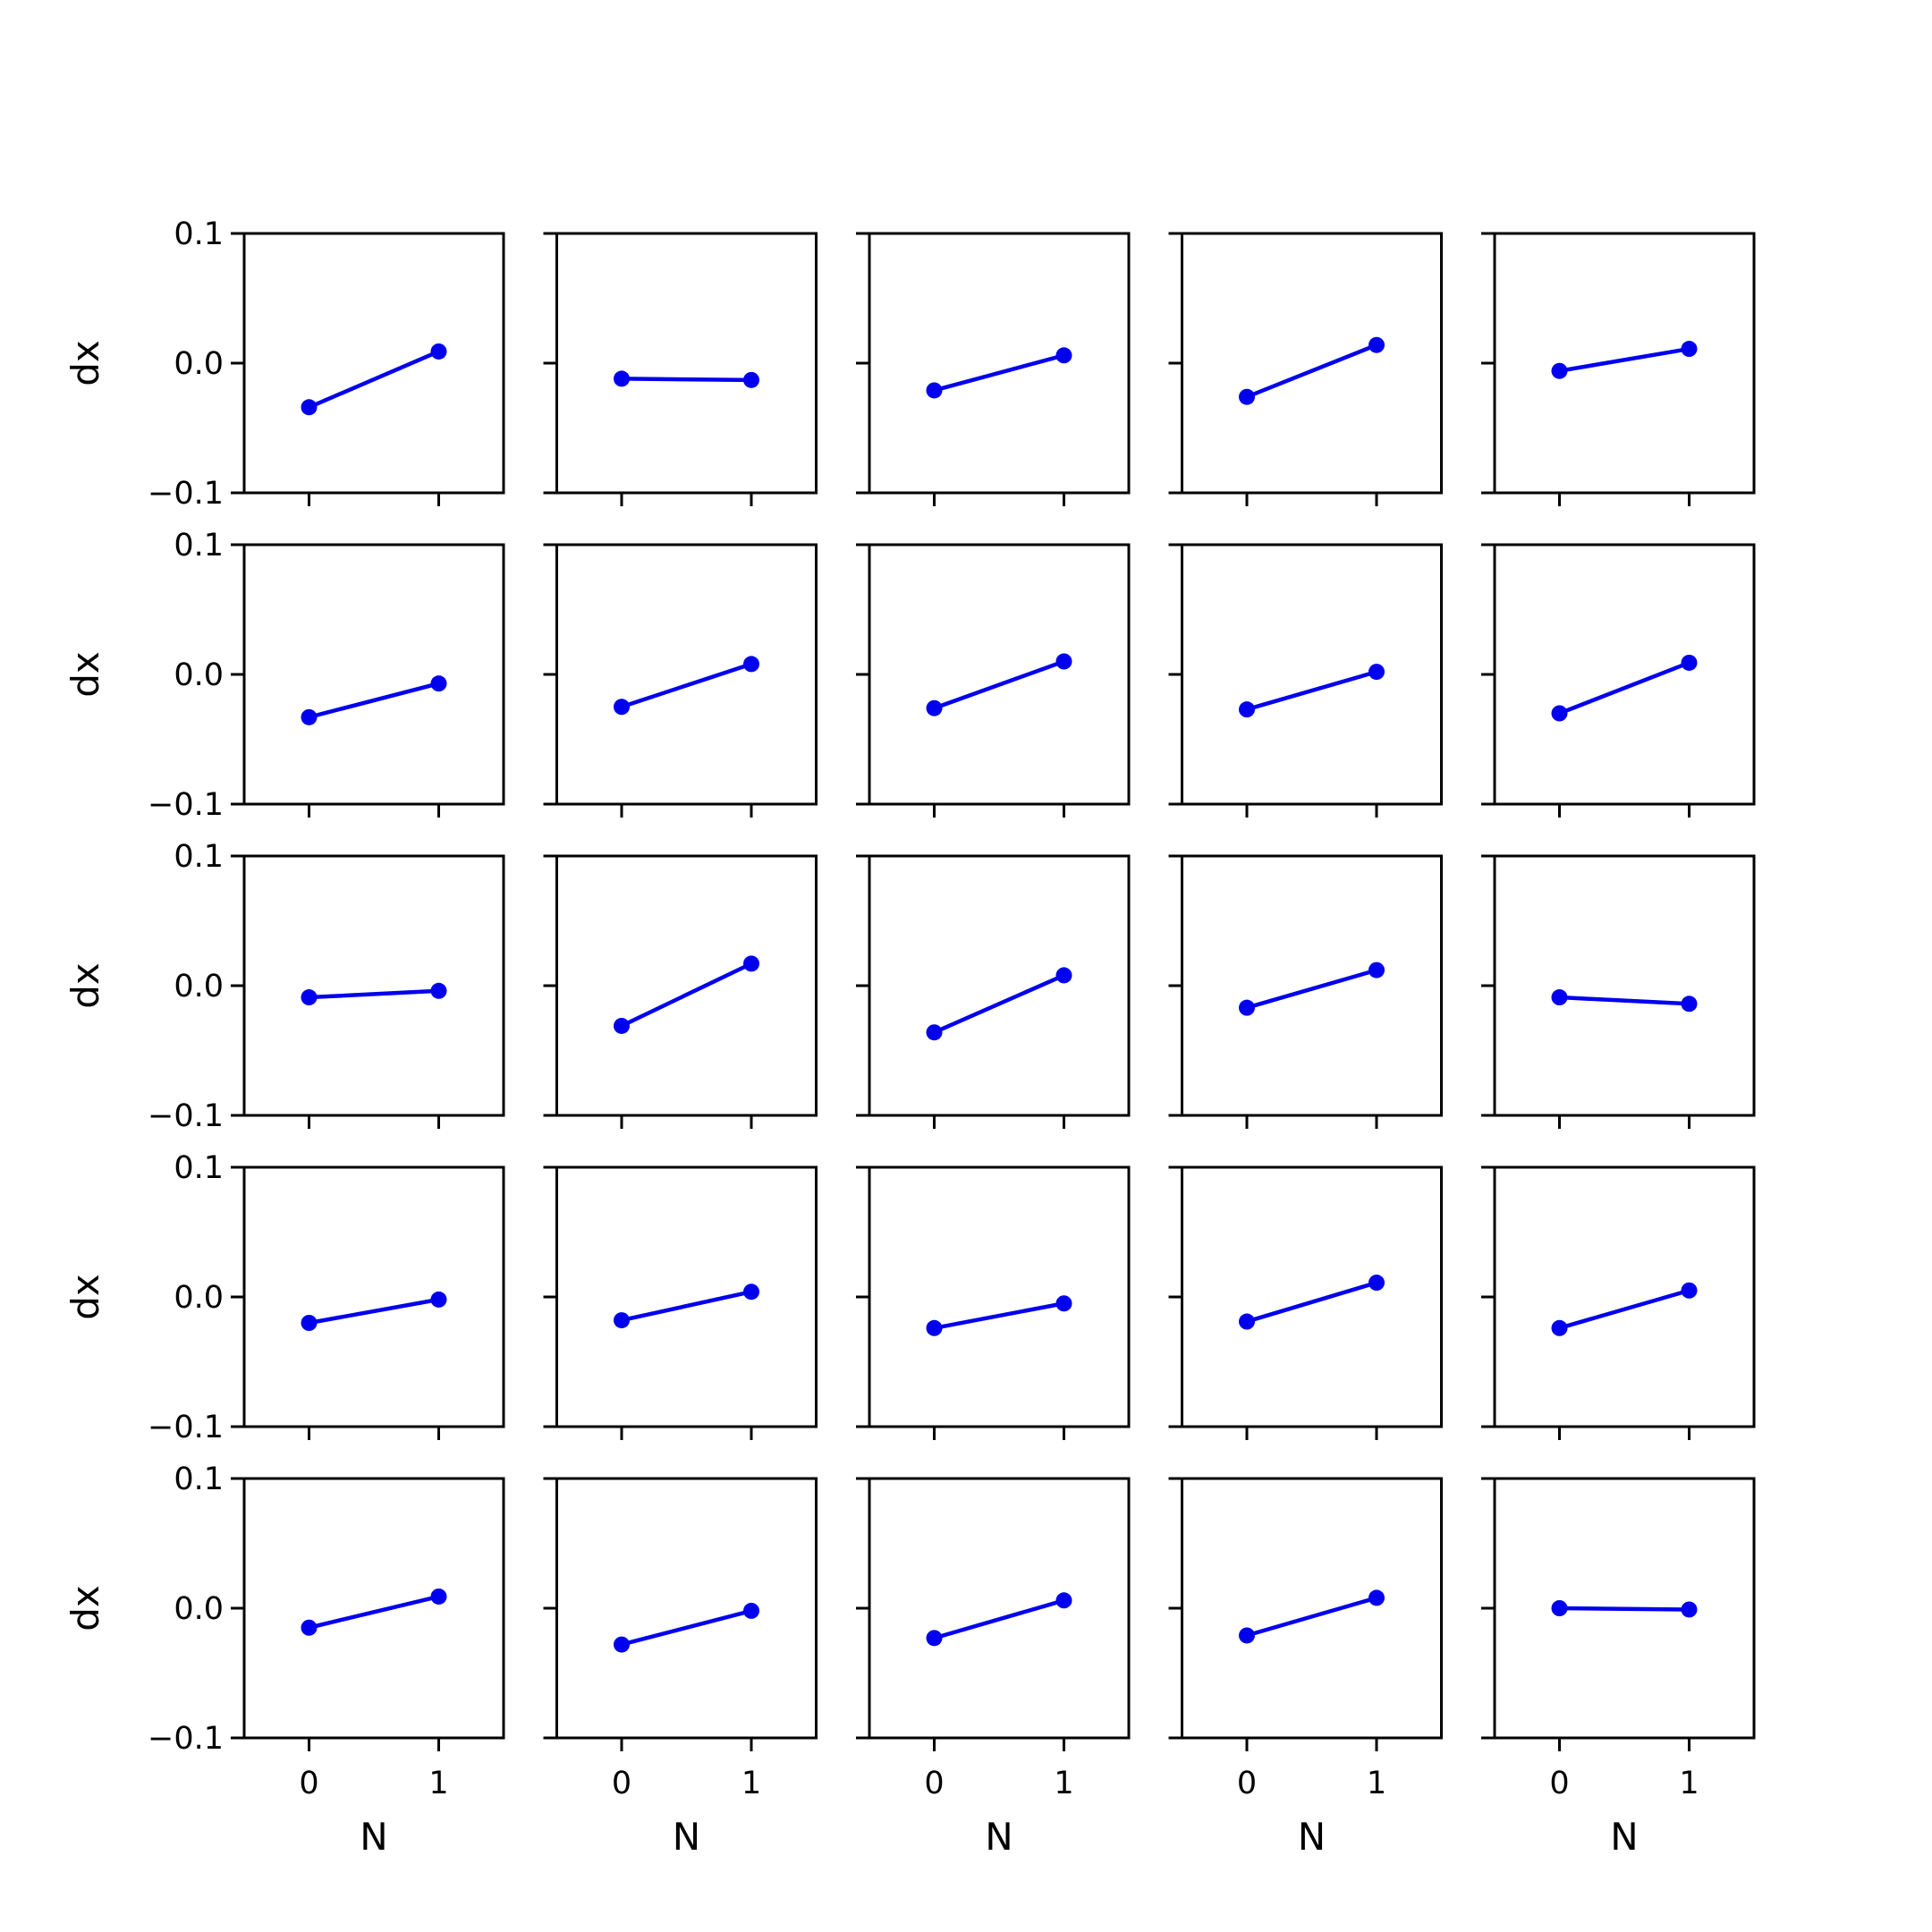 This screenshot has width=1932, height=1932. I want to click on subplot-r3-c1: −0.1 0.0 0.1 dx, so click(284, 986).